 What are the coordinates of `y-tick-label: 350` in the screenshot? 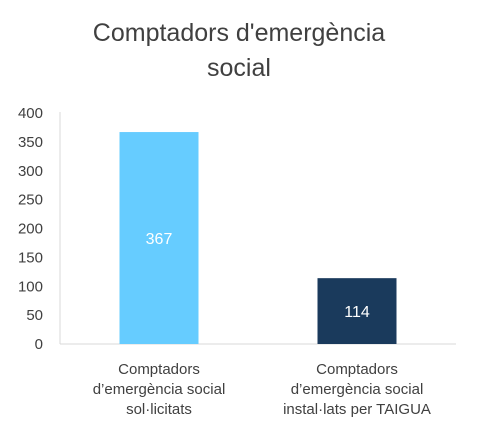 It's located at (30, 142).